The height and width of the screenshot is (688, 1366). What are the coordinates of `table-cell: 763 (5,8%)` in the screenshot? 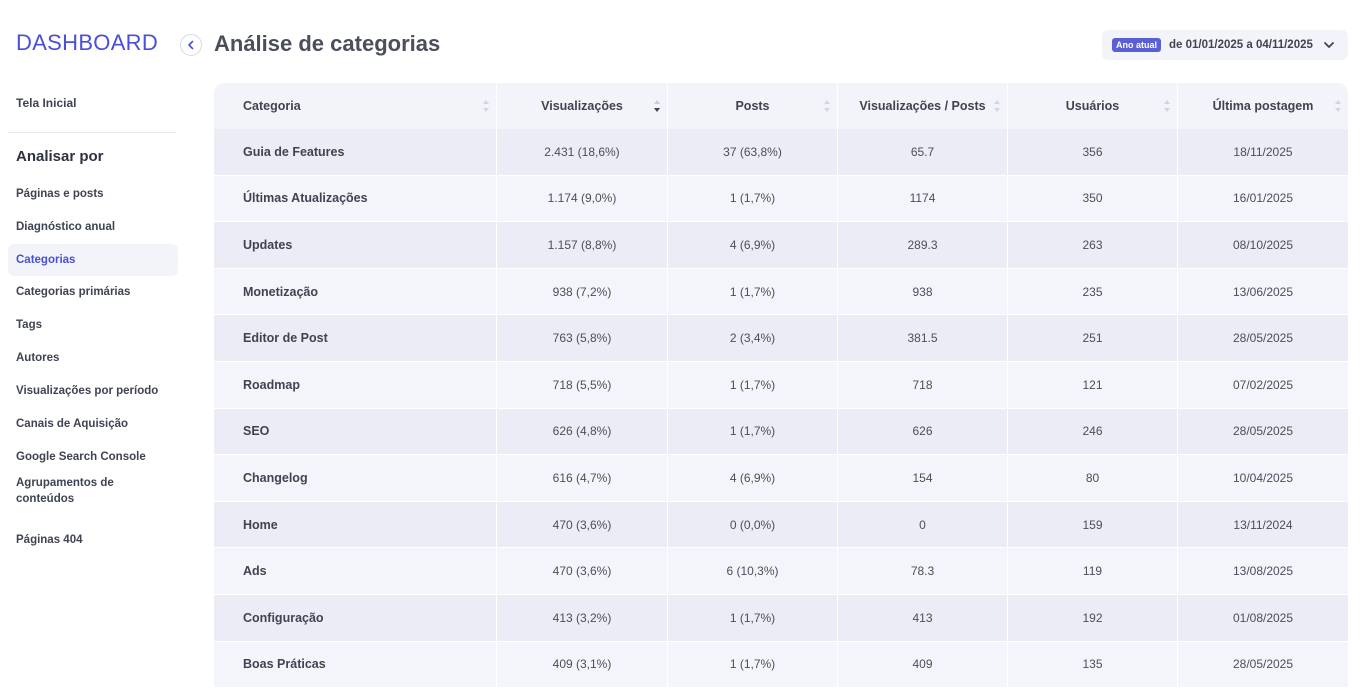 It's located at (582, 338).